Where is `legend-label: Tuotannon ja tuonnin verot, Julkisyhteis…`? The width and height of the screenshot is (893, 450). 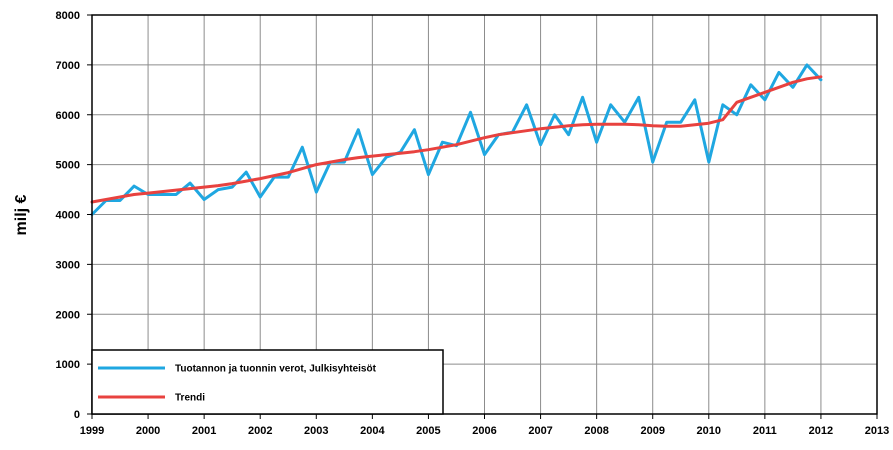 legend-label: Tuotannon ja tuonnin verot, Julkisyhteis… is located at coordinates (276, 369).